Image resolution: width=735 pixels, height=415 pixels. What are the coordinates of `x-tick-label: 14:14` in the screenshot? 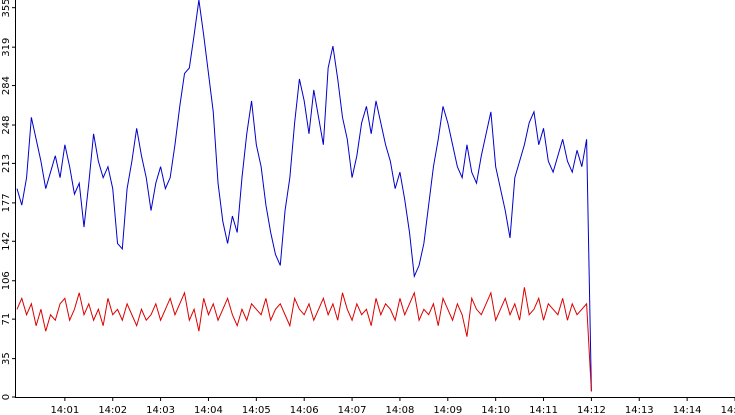 It's located at (687, 410).